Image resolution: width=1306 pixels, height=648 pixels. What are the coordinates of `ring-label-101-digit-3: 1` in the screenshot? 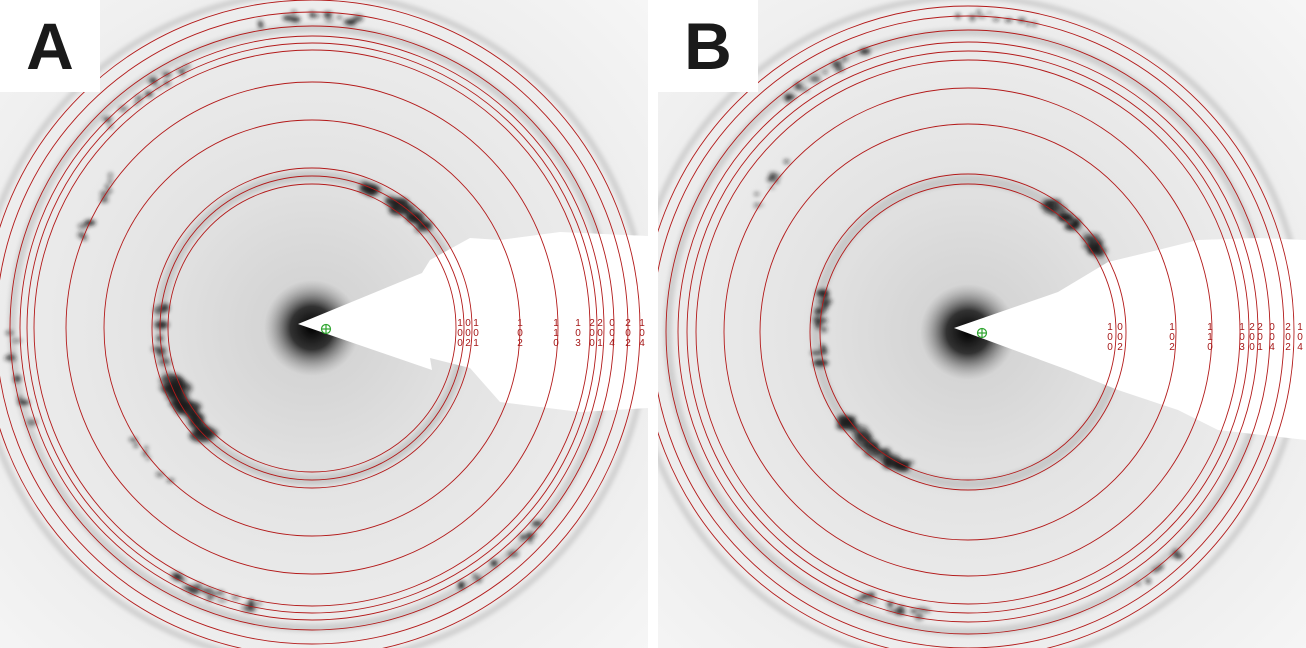 It's located at (476, 343).